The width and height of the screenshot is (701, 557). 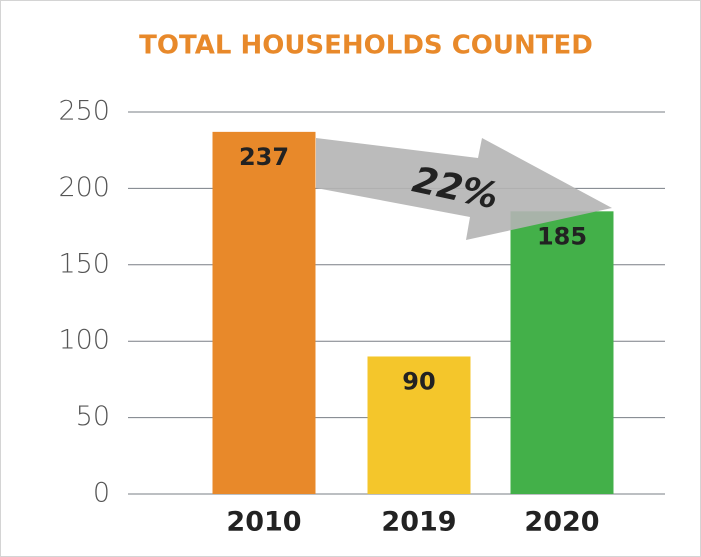 What do you see at coordinates (263, 522) in the screenshot?
I see `x-tick-label: 2010` at bounding box center [263, 522].